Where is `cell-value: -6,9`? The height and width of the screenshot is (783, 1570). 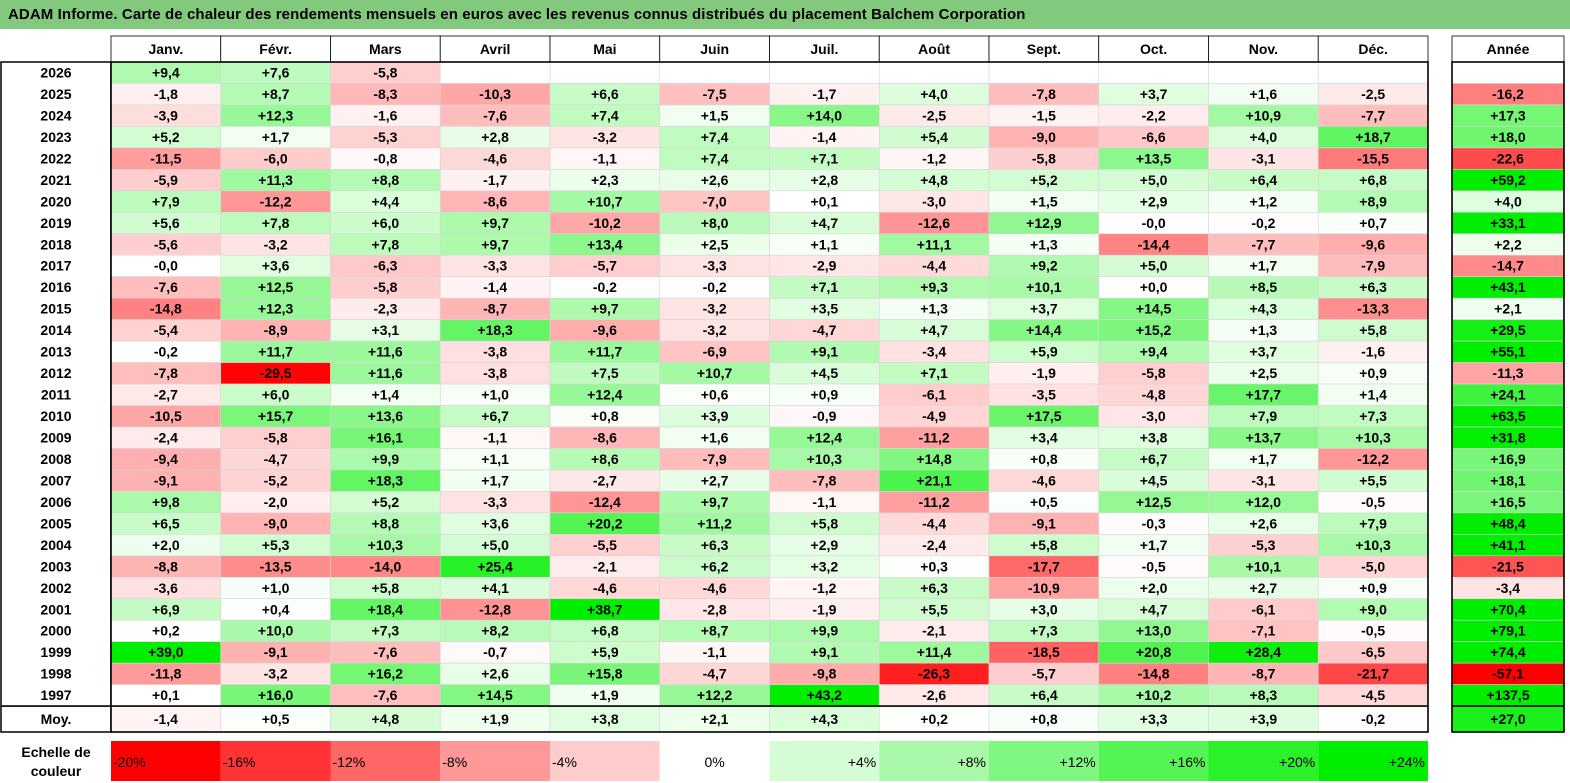
cell-value: -6,9 is located at coordinates (715, 352).